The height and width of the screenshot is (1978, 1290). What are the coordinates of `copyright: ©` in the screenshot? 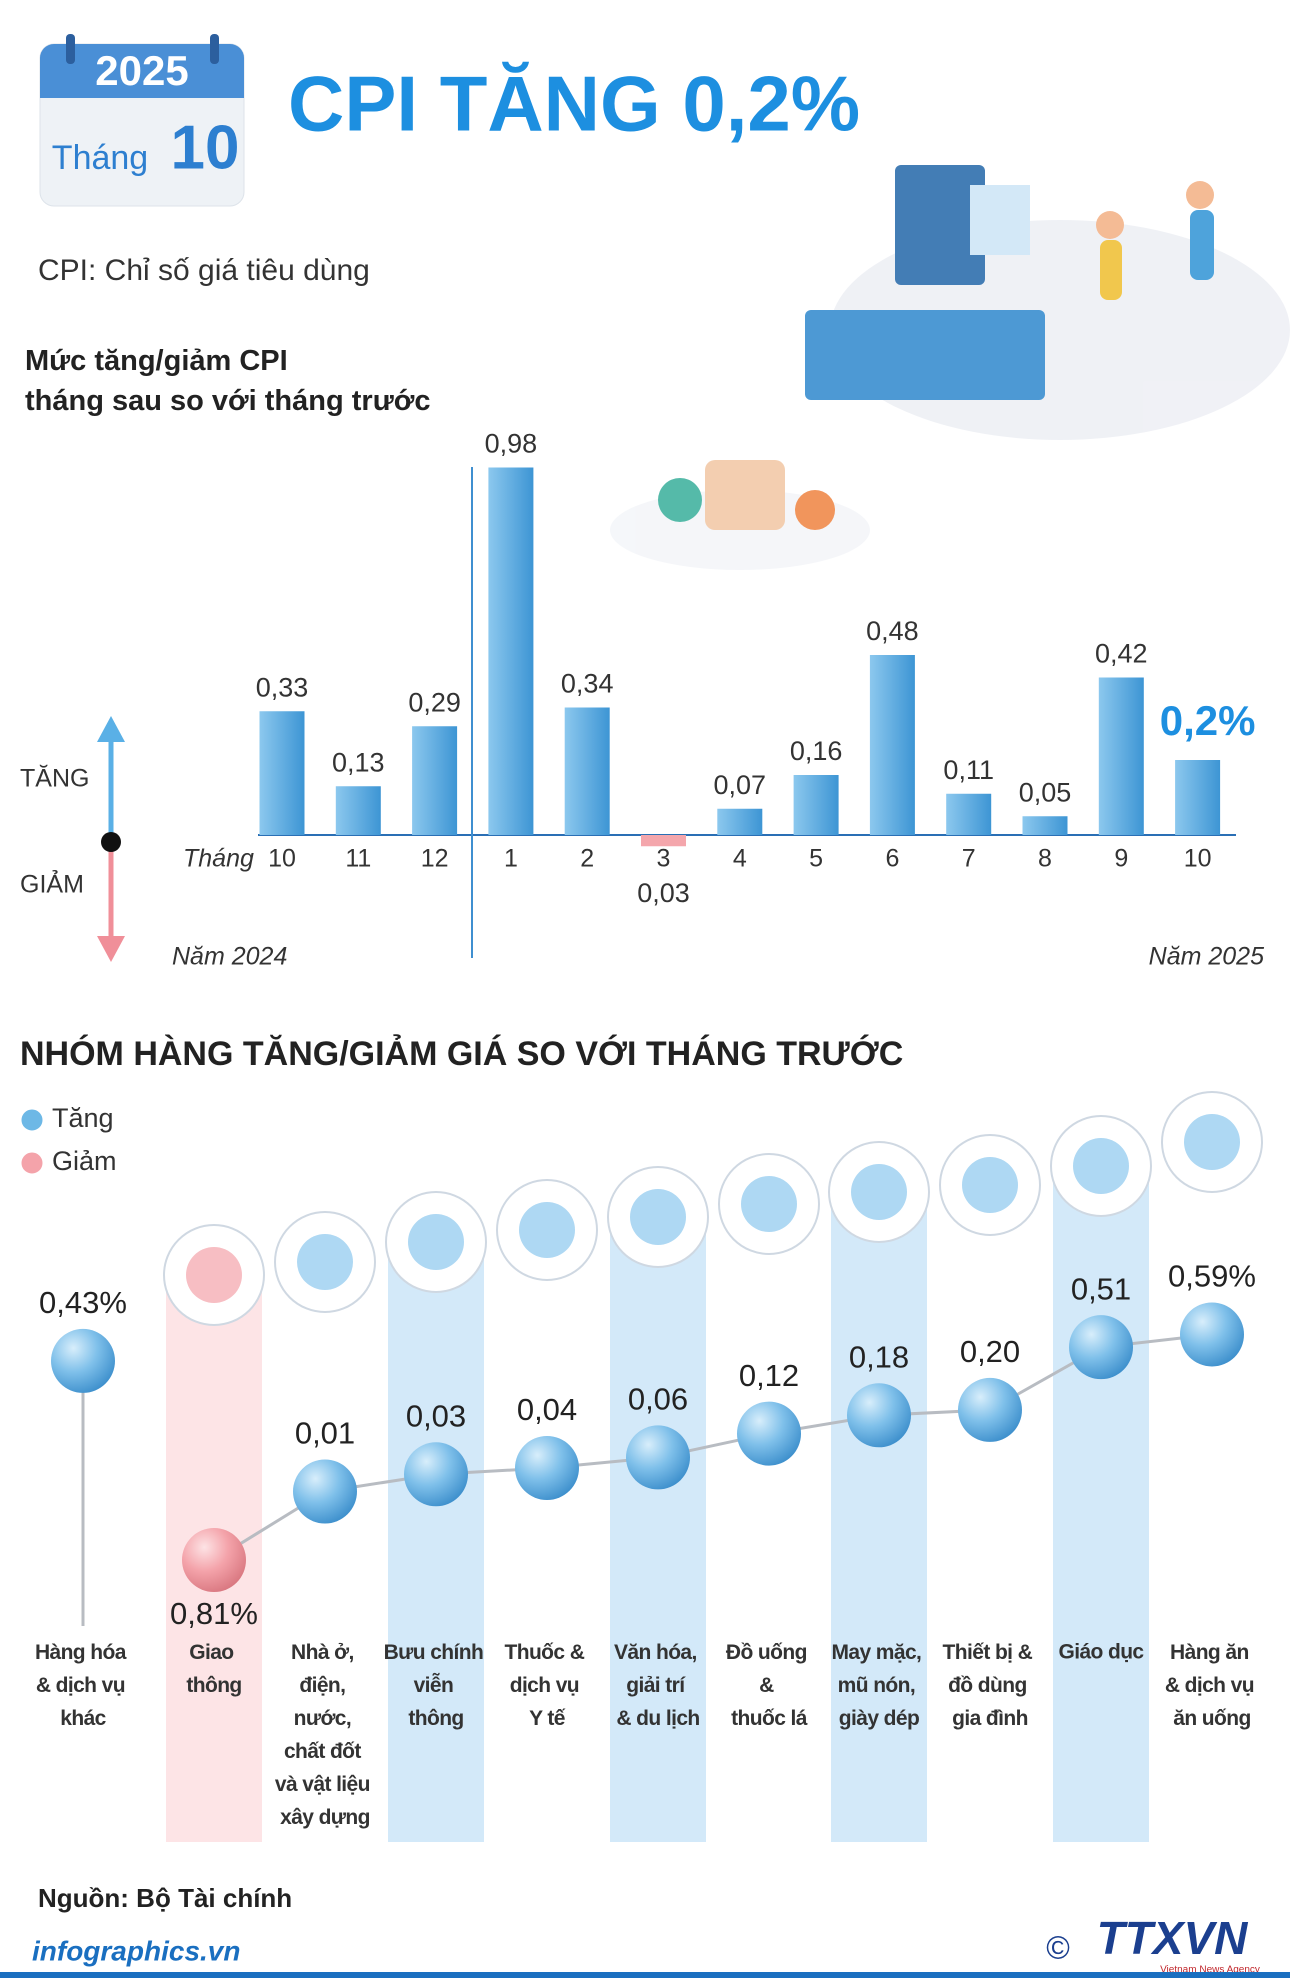 It's located at (1058, 1947).